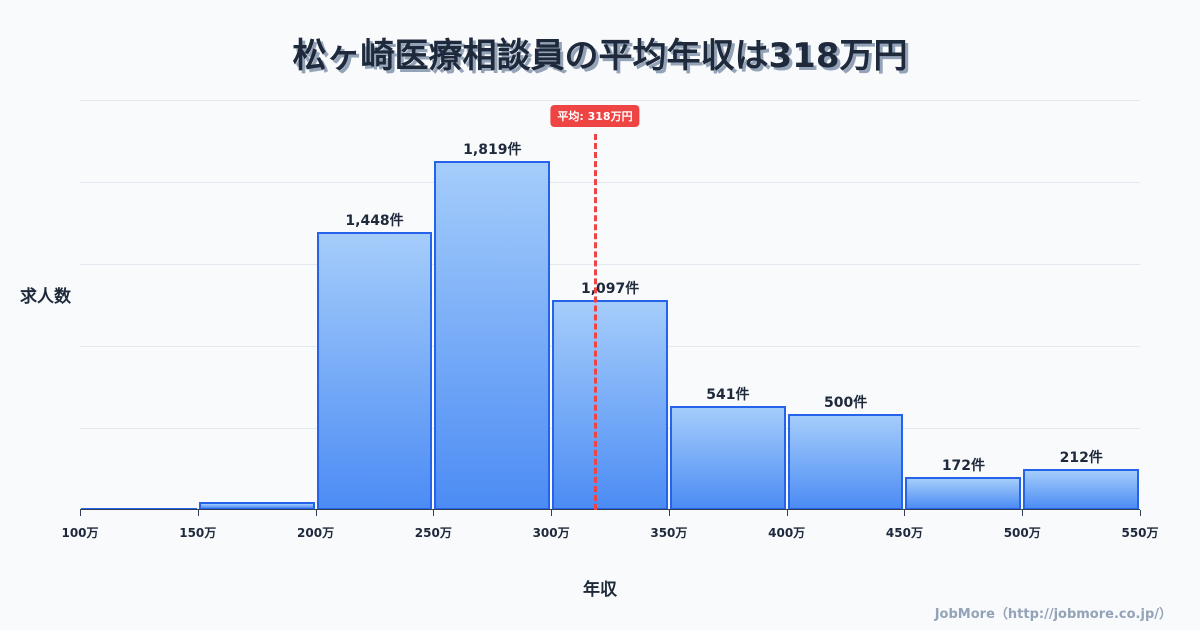 The height and width of the screenshot is (630, 1200). What do you see at coordinates (610, 288) in the screenshot?
I see `bar-value-label: 1,097件` at bounding box center [610, 288].